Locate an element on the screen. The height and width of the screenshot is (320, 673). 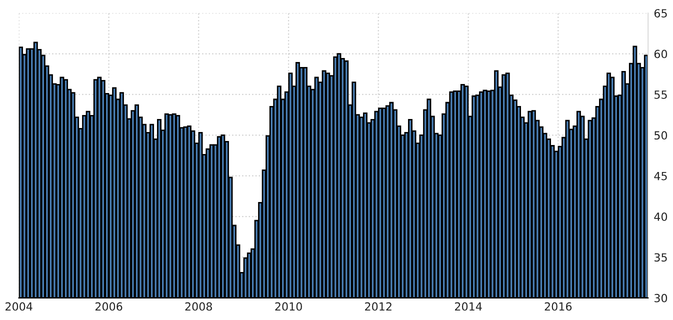
x-tick-label: 2012 is located at coordinates (378, 306).